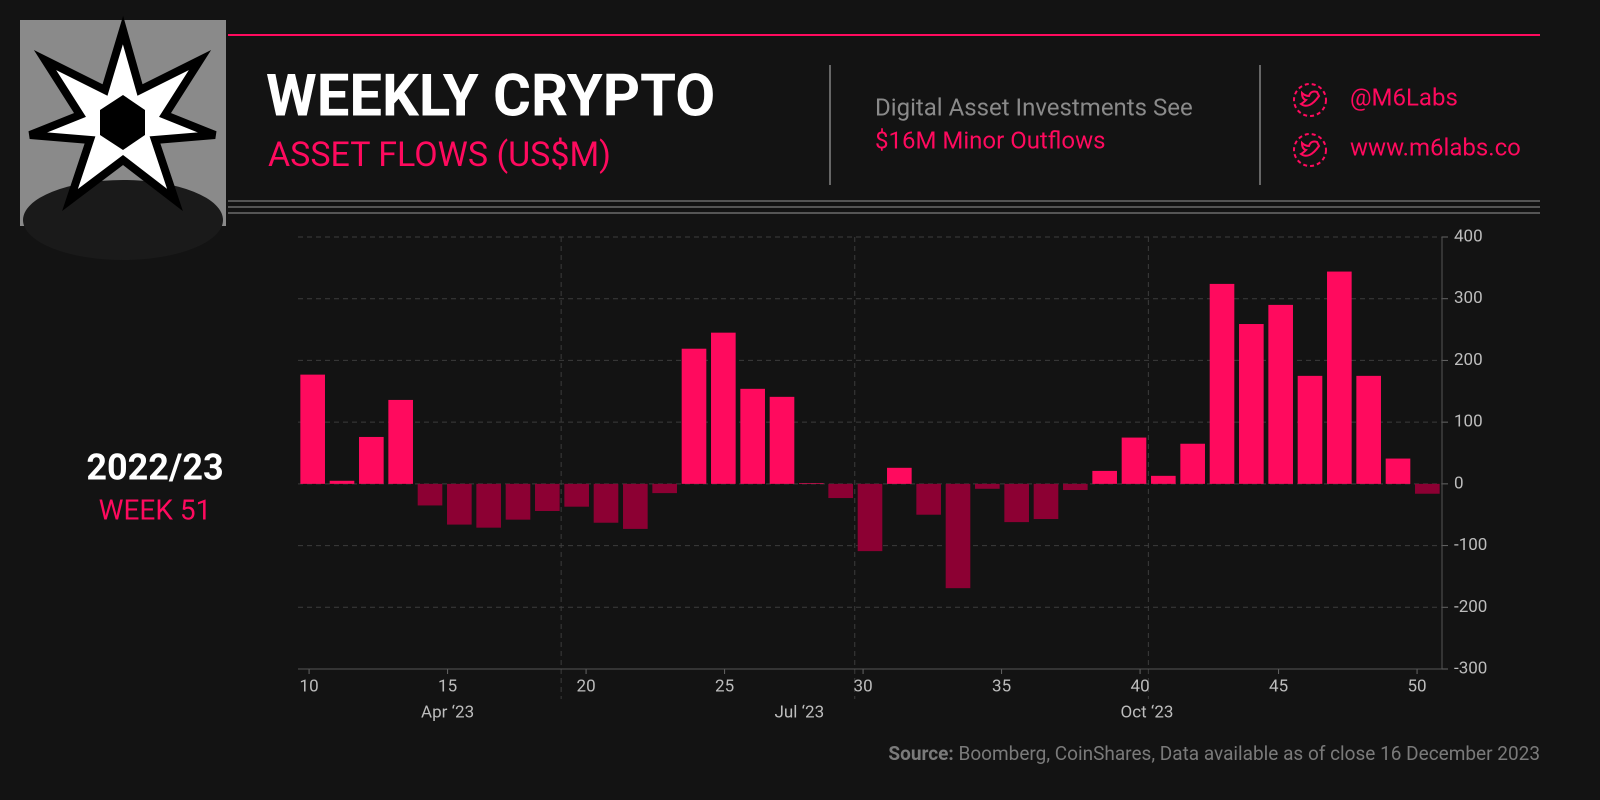  I want to click on y-tick-label: 0, so click(1459, 483).